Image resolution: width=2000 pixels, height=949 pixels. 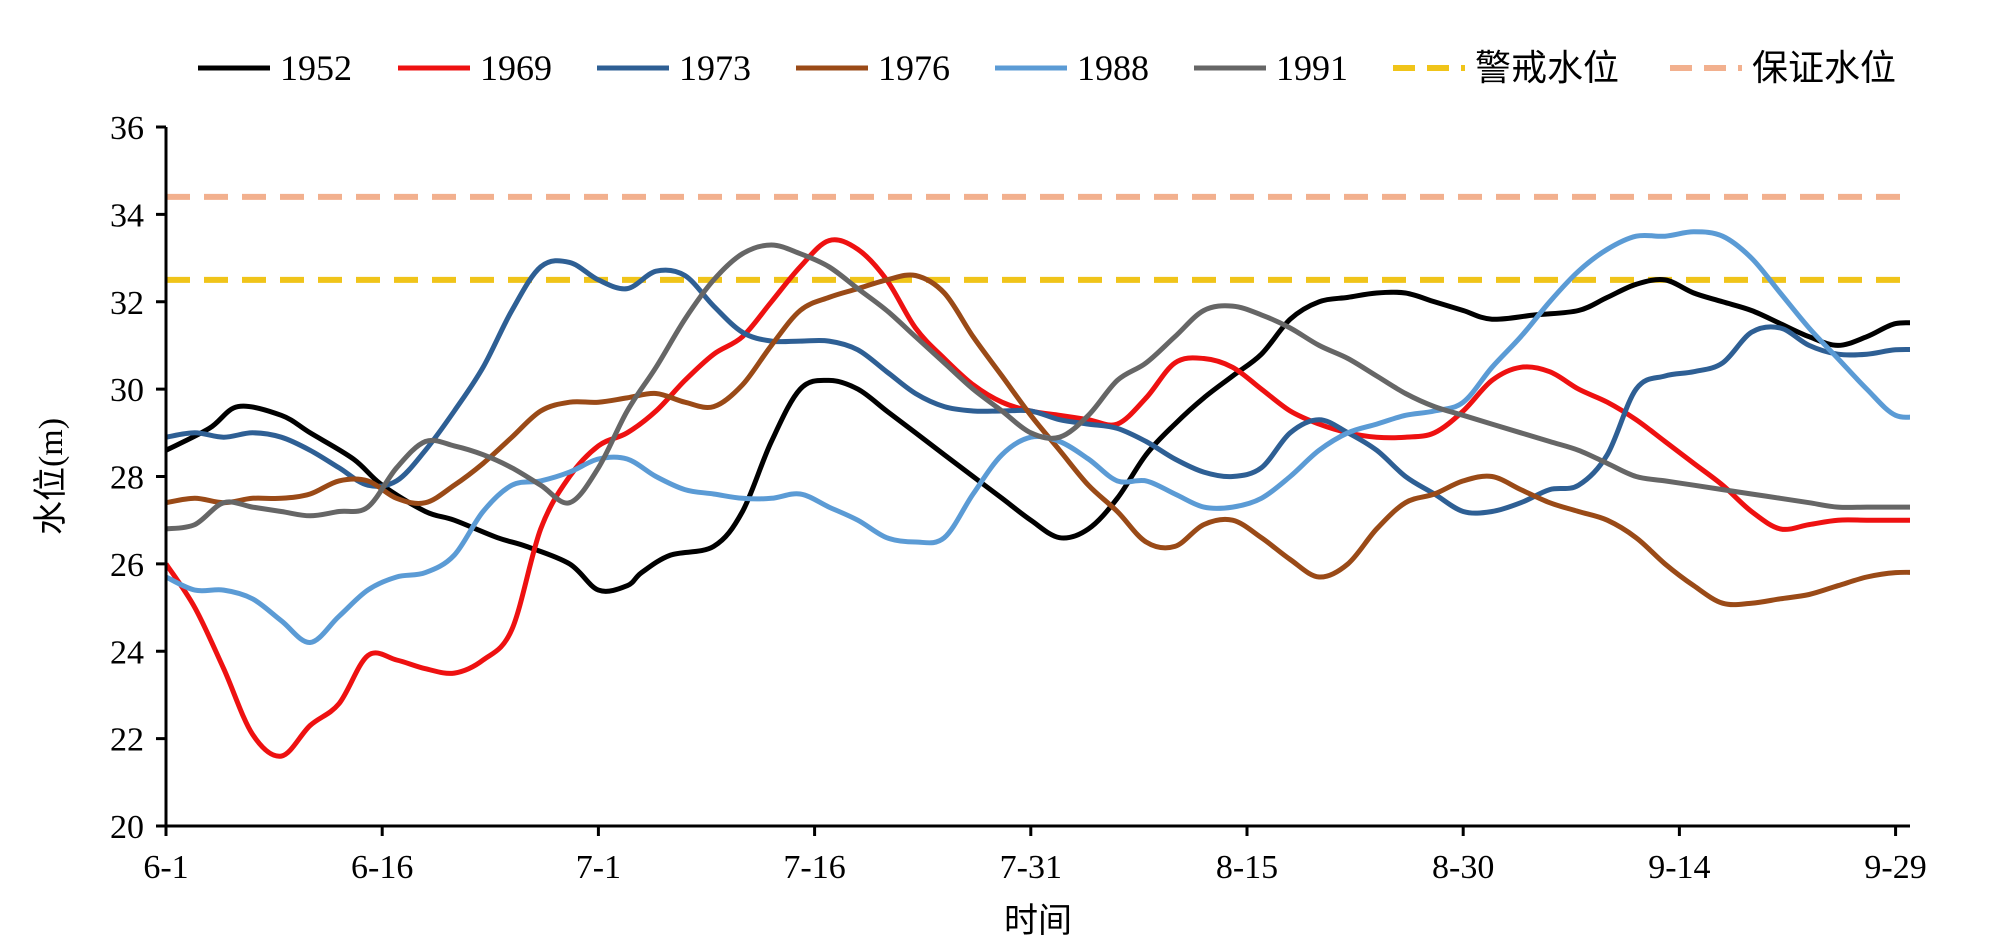 I want to click on legend-label-保证水位: 保证水位, so click(x=1824, y=68).